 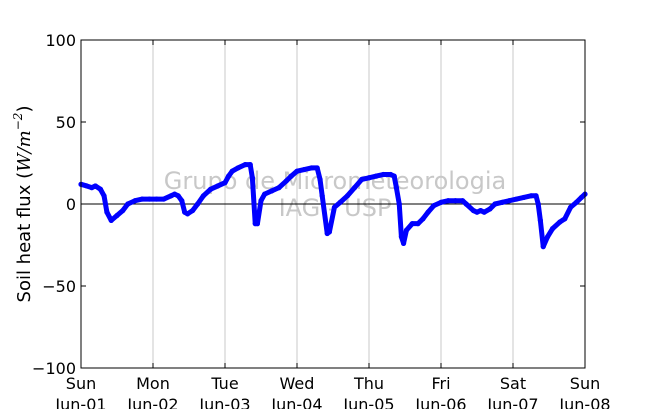 I want to click on x-tick-label-date-0: Jun-01, so click(x=80, y=402).